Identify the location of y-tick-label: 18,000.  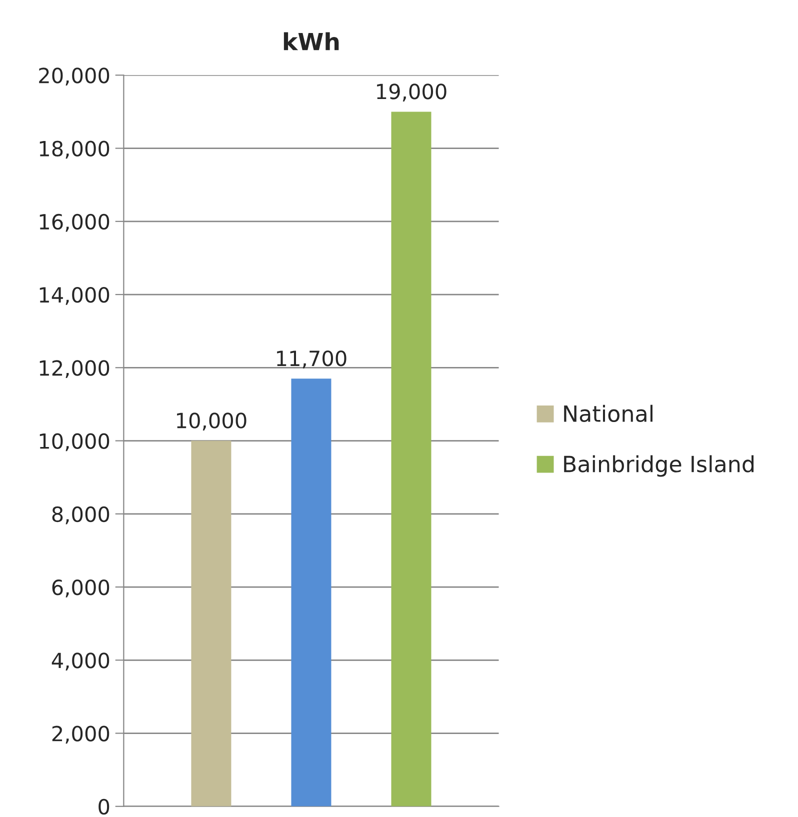
(75, 149).